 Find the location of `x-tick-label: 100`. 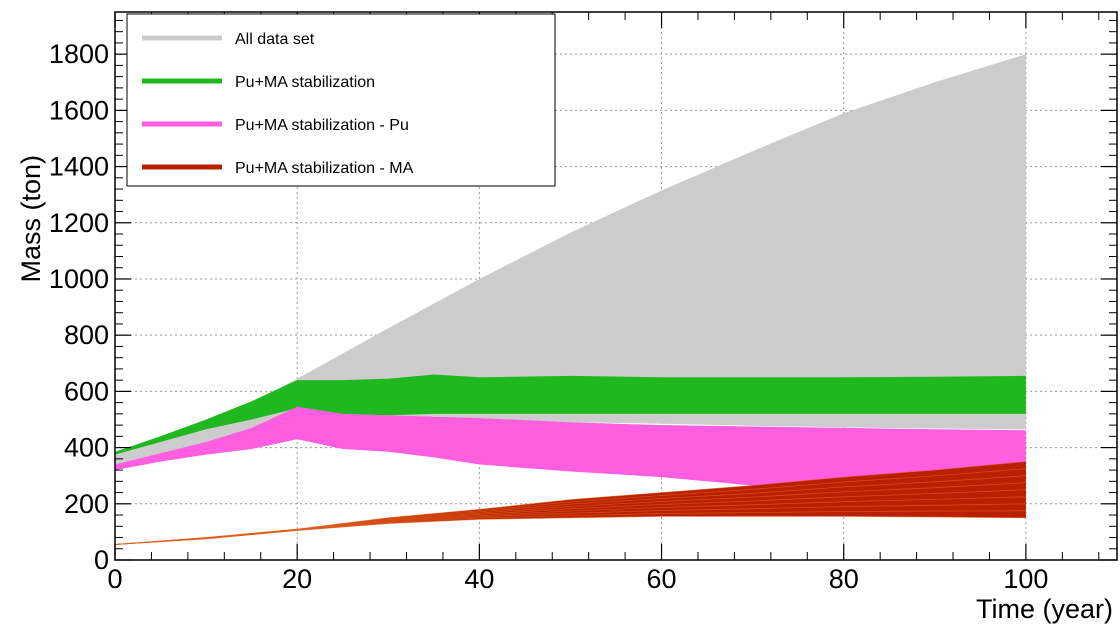

x-tick-label: 100 is located at coordinates (1025, 579).